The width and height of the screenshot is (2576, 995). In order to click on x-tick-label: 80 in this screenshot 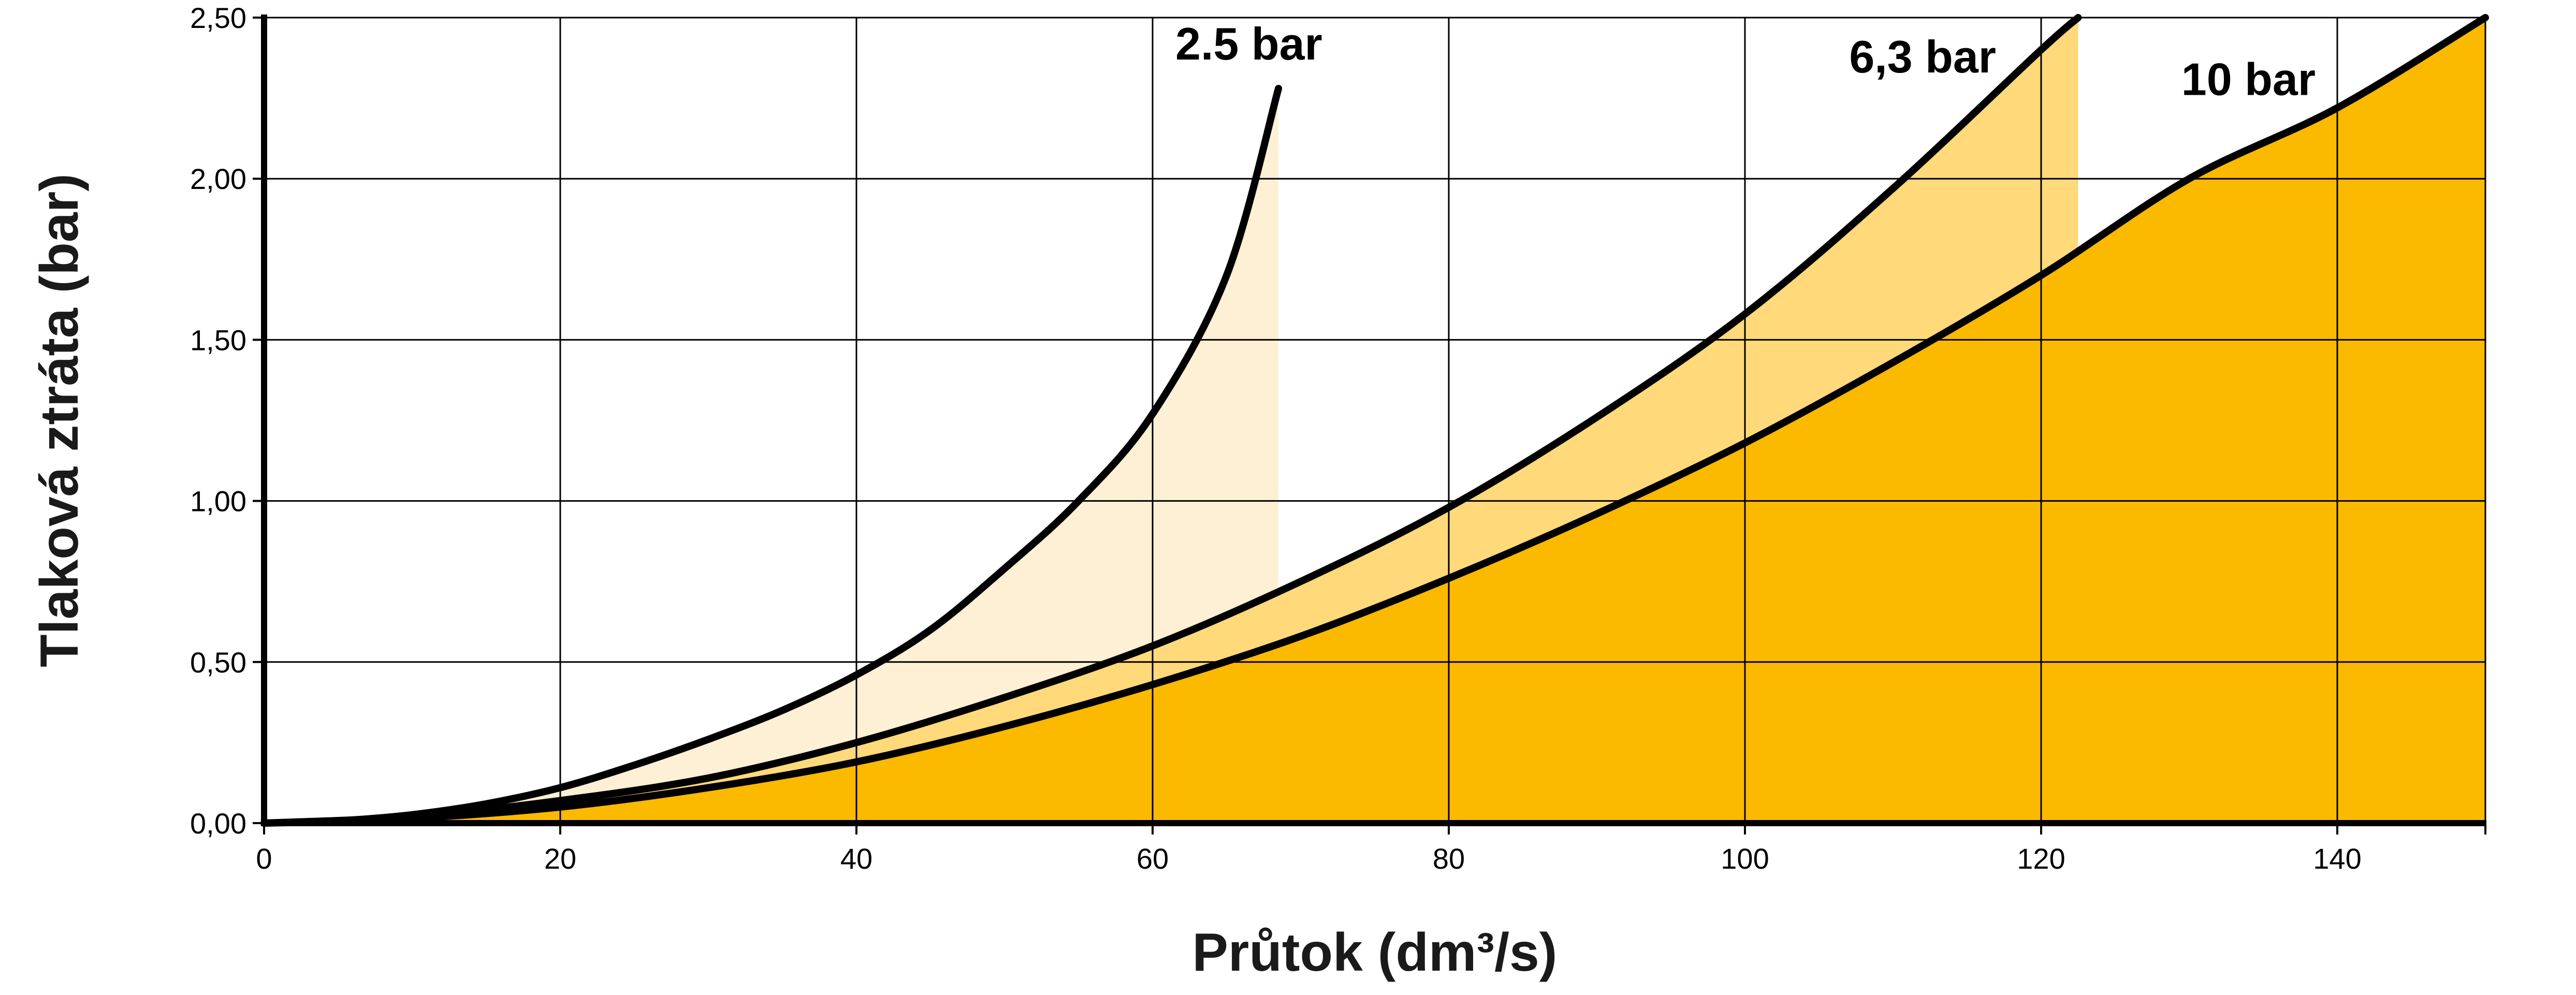, I will do `click(1449, 858)`.